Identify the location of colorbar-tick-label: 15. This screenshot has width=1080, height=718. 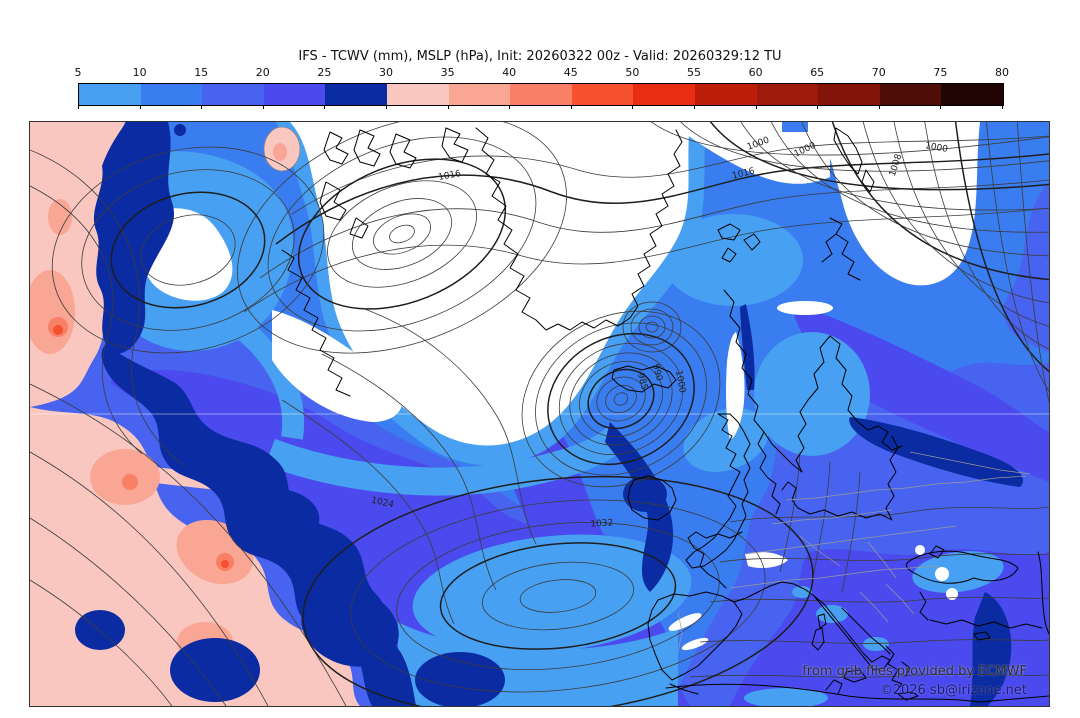
(201, 72).